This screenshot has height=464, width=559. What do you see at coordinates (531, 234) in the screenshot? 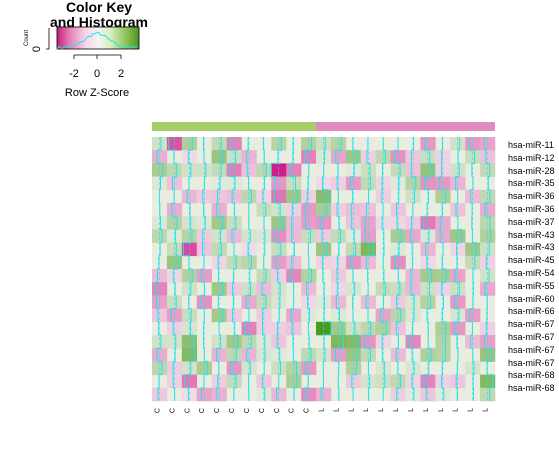
I see `row-label: hsa-miR-43` at bounding box center [531, 234].